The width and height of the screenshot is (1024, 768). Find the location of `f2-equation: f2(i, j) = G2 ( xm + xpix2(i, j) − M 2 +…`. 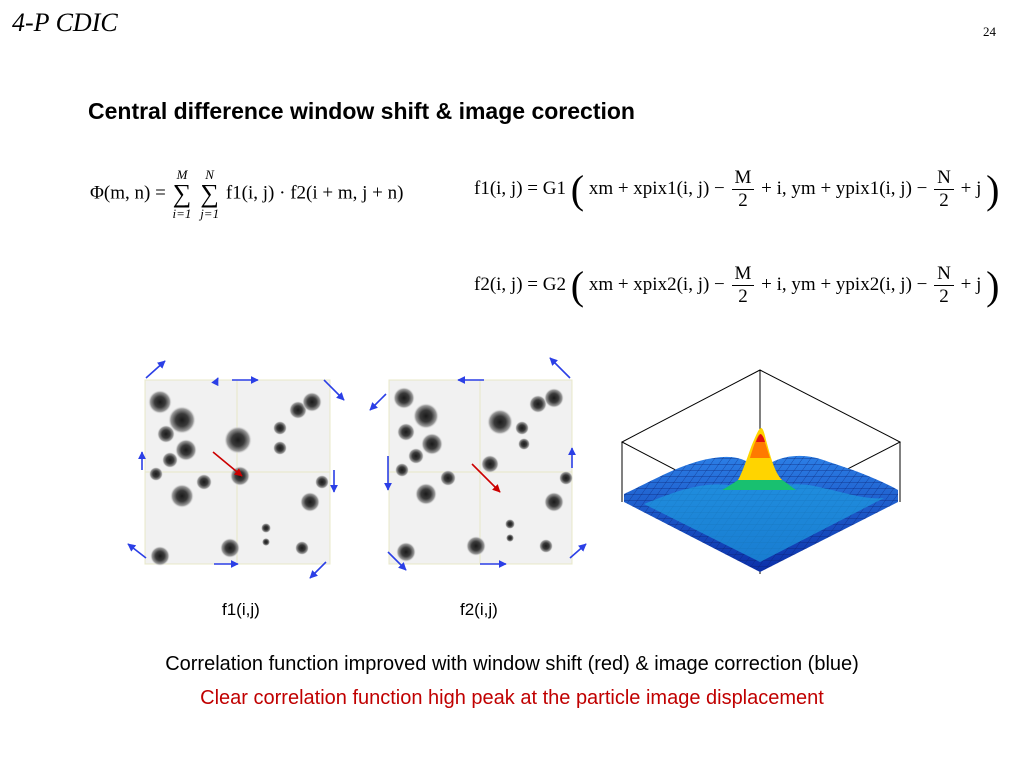

f2-equation: f2(i, j) = G2 ( xm + xpix2(i, j) − M 2 +… is located at coordinates (736, 285).